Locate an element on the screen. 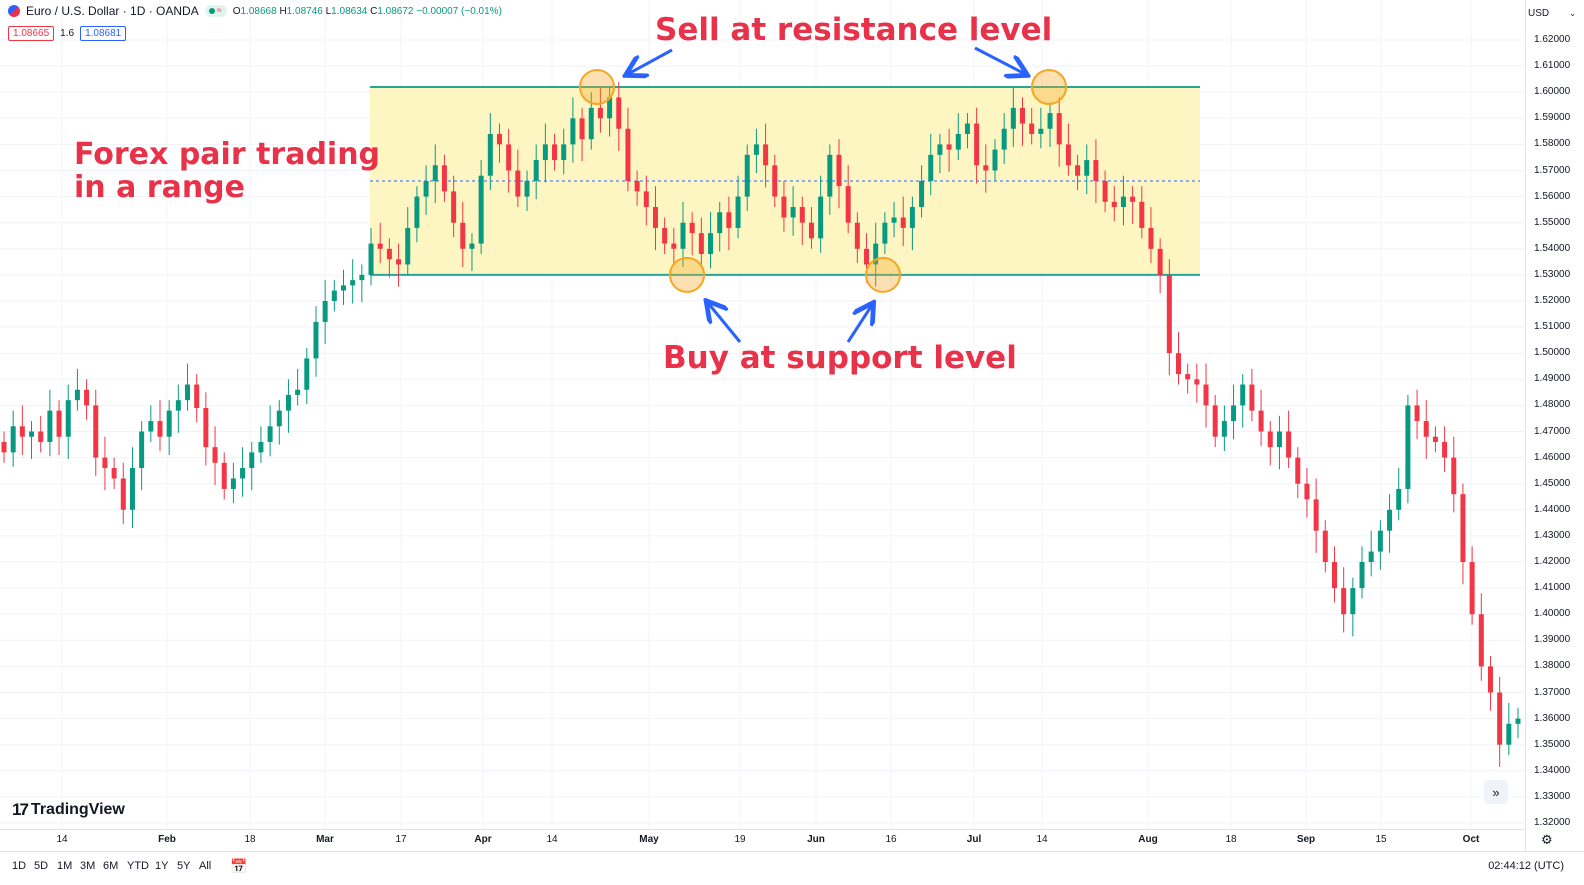 Image resolution: width=1584 pixels, height=885 pixels. double-chevron-right-icon: » is located at coordinates (1496, 792).